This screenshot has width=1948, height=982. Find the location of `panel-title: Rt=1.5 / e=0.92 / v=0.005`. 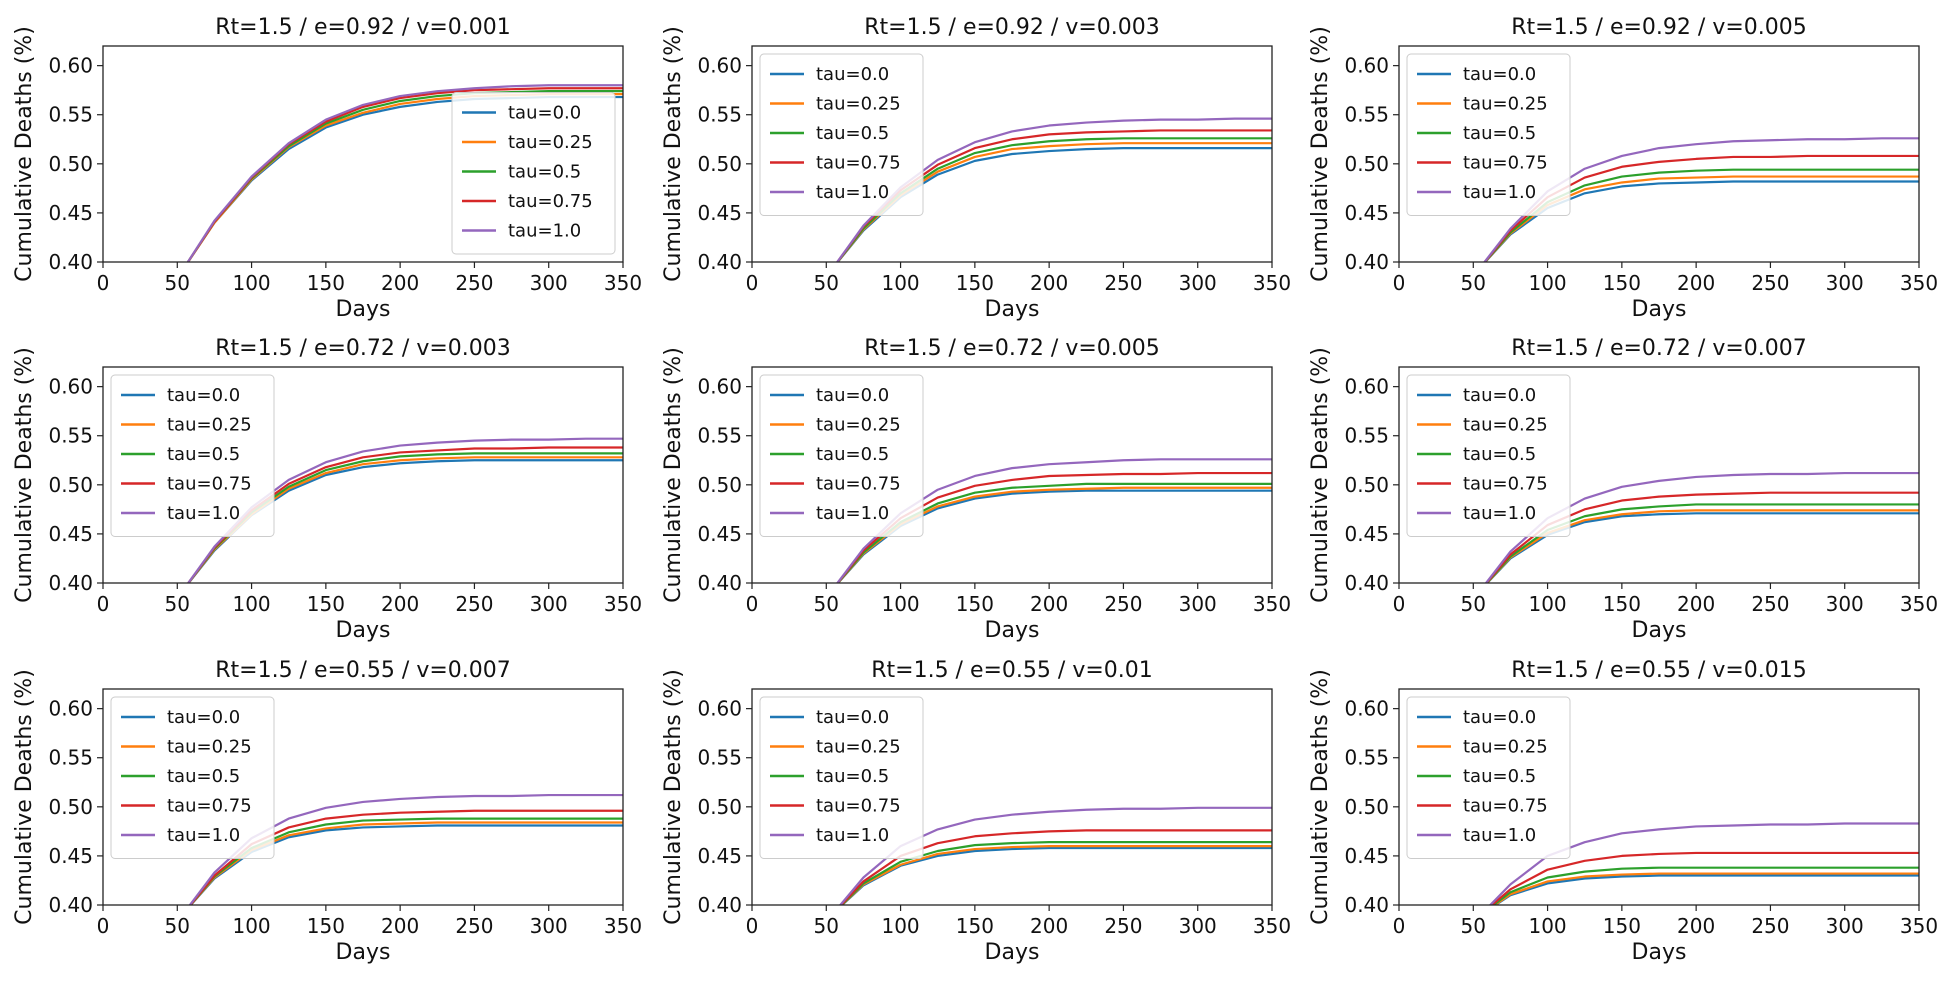

panel-title: Rt=1.5 / e=0.92 / v=0.005 is located at coordinates (1659, 27).